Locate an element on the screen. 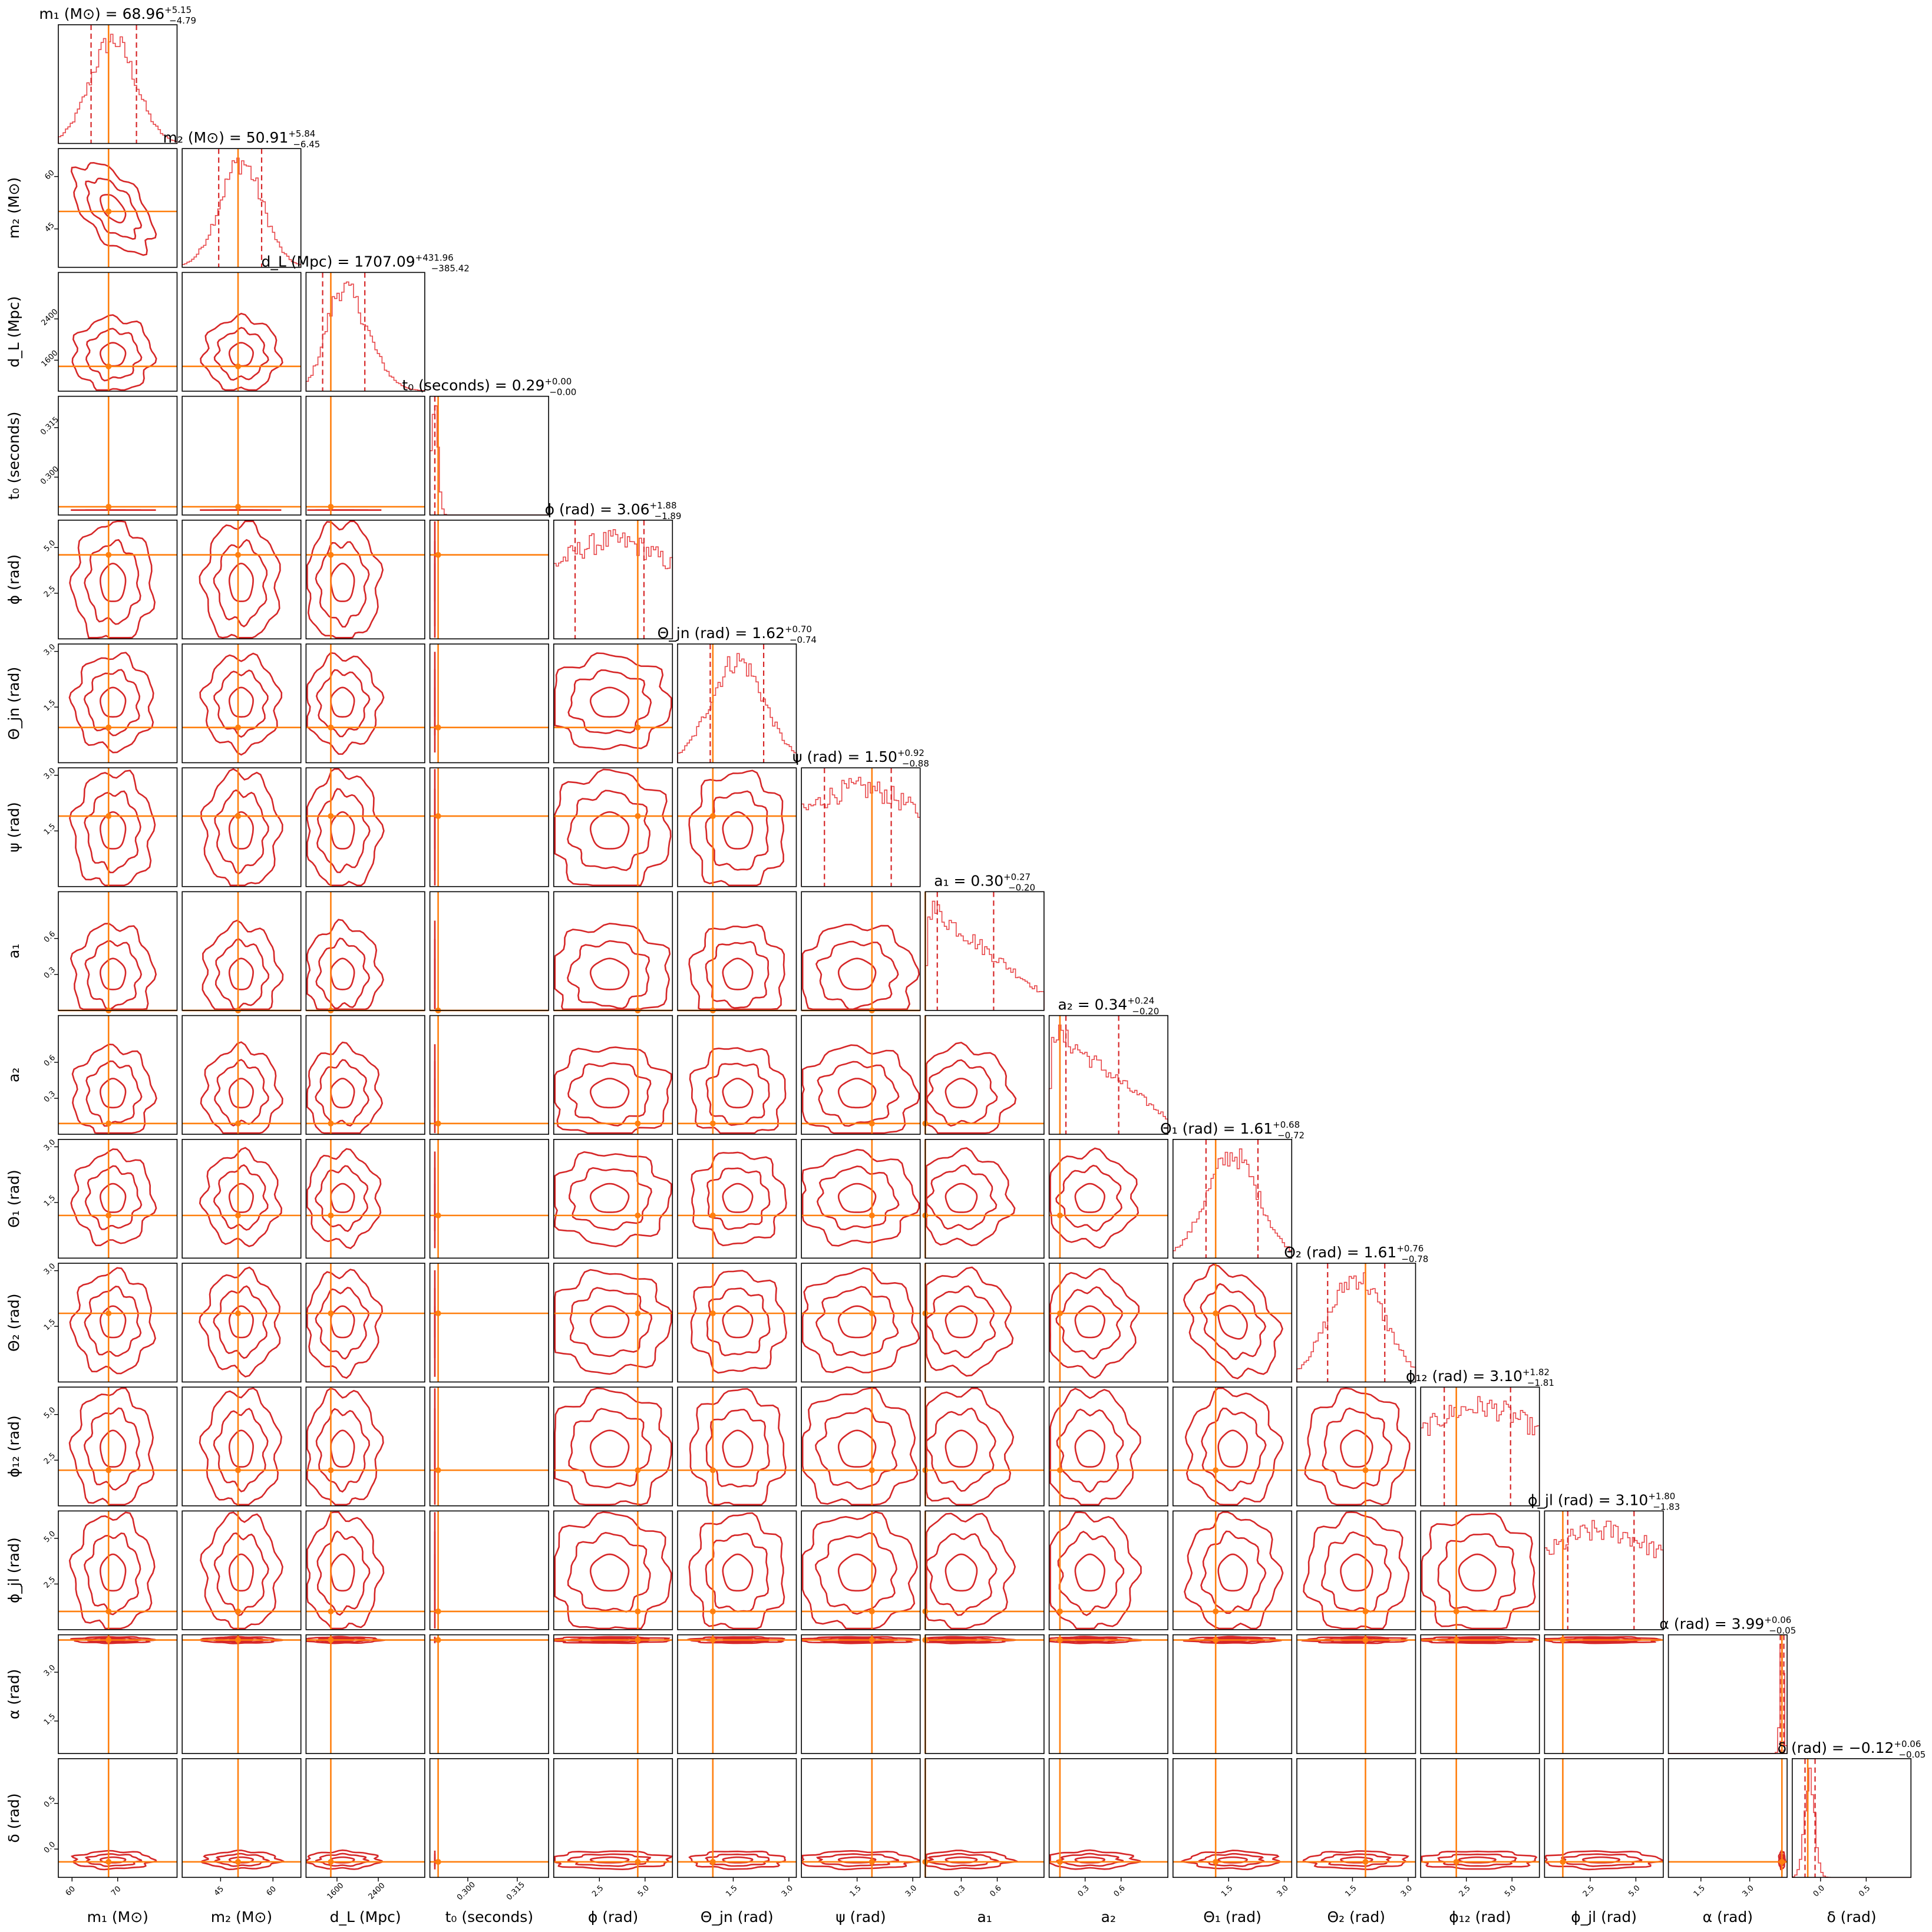 The width and height of the screenshot is (1932, 1932). panel-m2-vs-dL is located at coordinates (241, 332).